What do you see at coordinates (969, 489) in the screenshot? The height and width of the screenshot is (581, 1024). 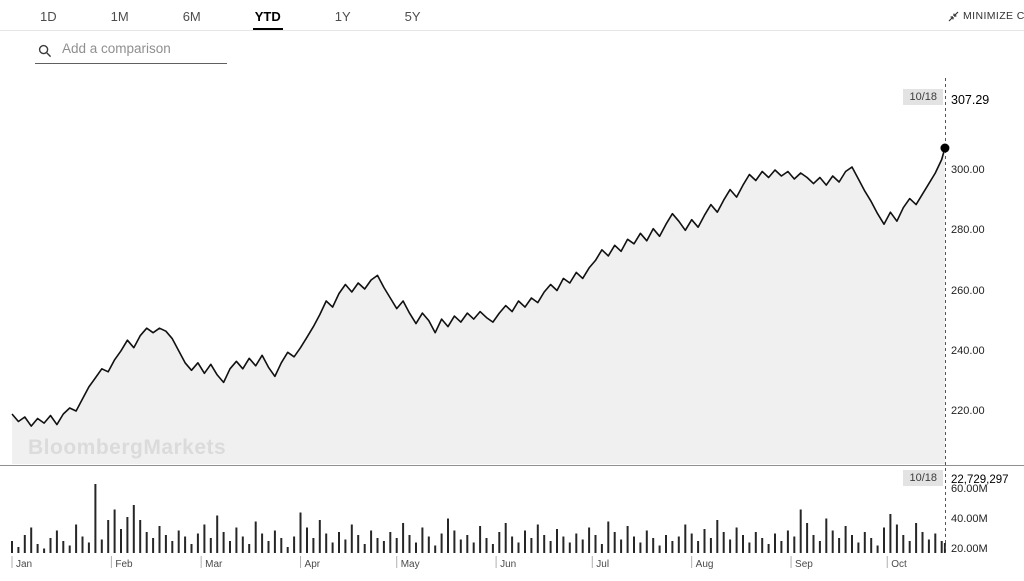 I see `volume-axis-label: 60.00M` at bounding box center [969, 489].